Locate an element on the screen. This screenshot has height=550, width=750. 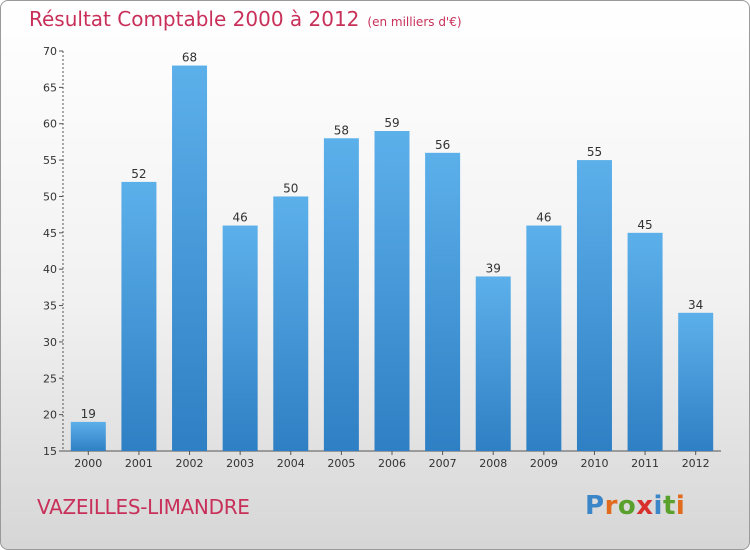
data-label: 34 is located at coordinates (695, 305).